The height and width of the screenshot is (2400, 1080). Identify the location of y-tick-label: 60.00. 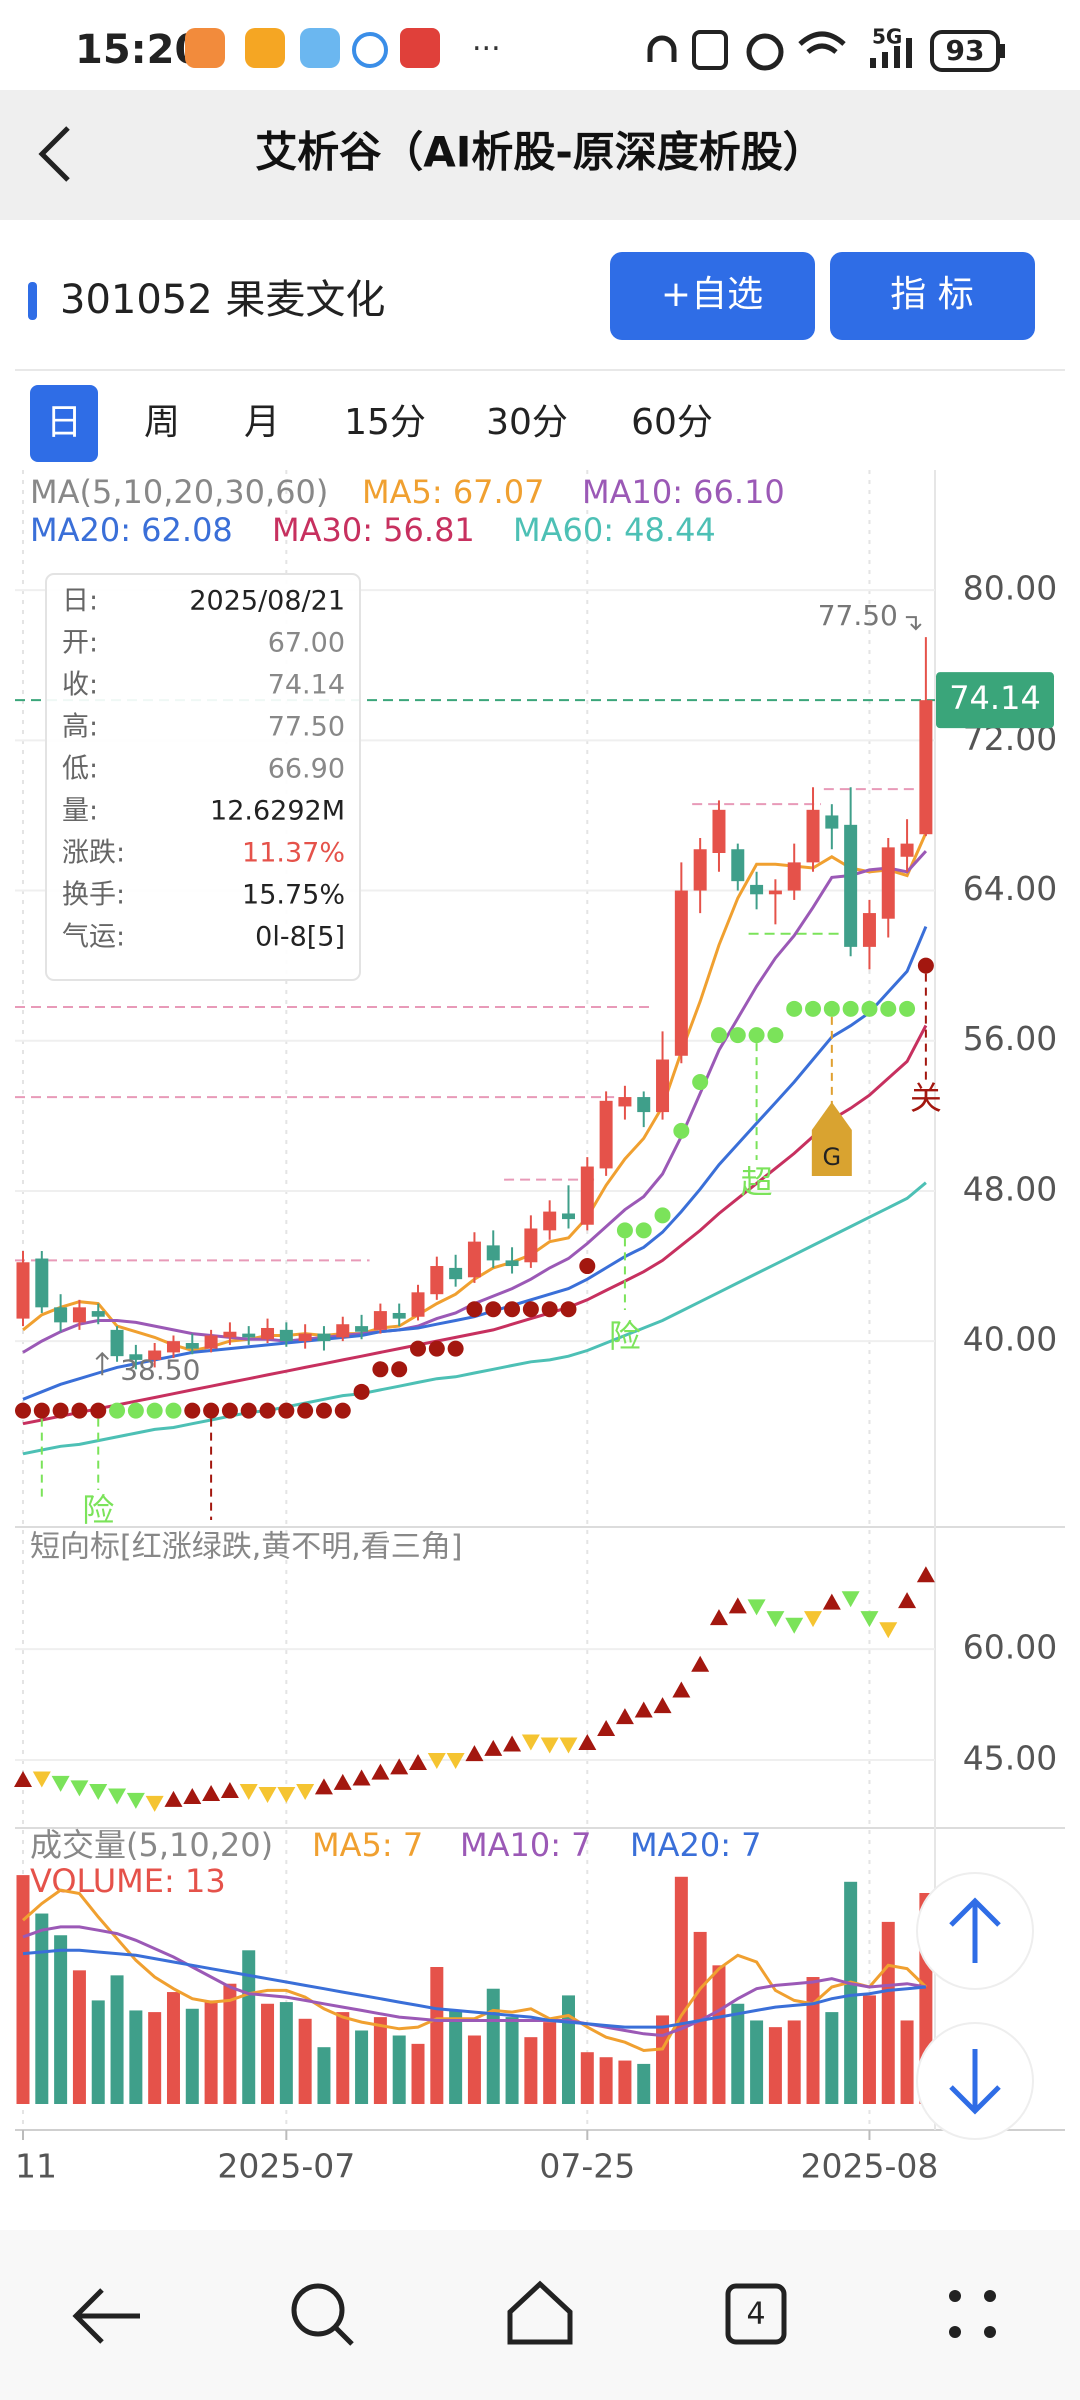
(1010, 1647).